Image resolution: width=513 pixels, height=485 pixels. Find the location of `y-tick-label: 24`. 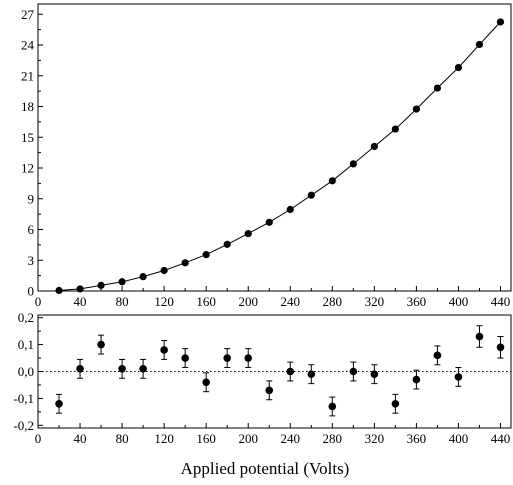

y-tick-label: 24 is located at coordinates (28, 45).